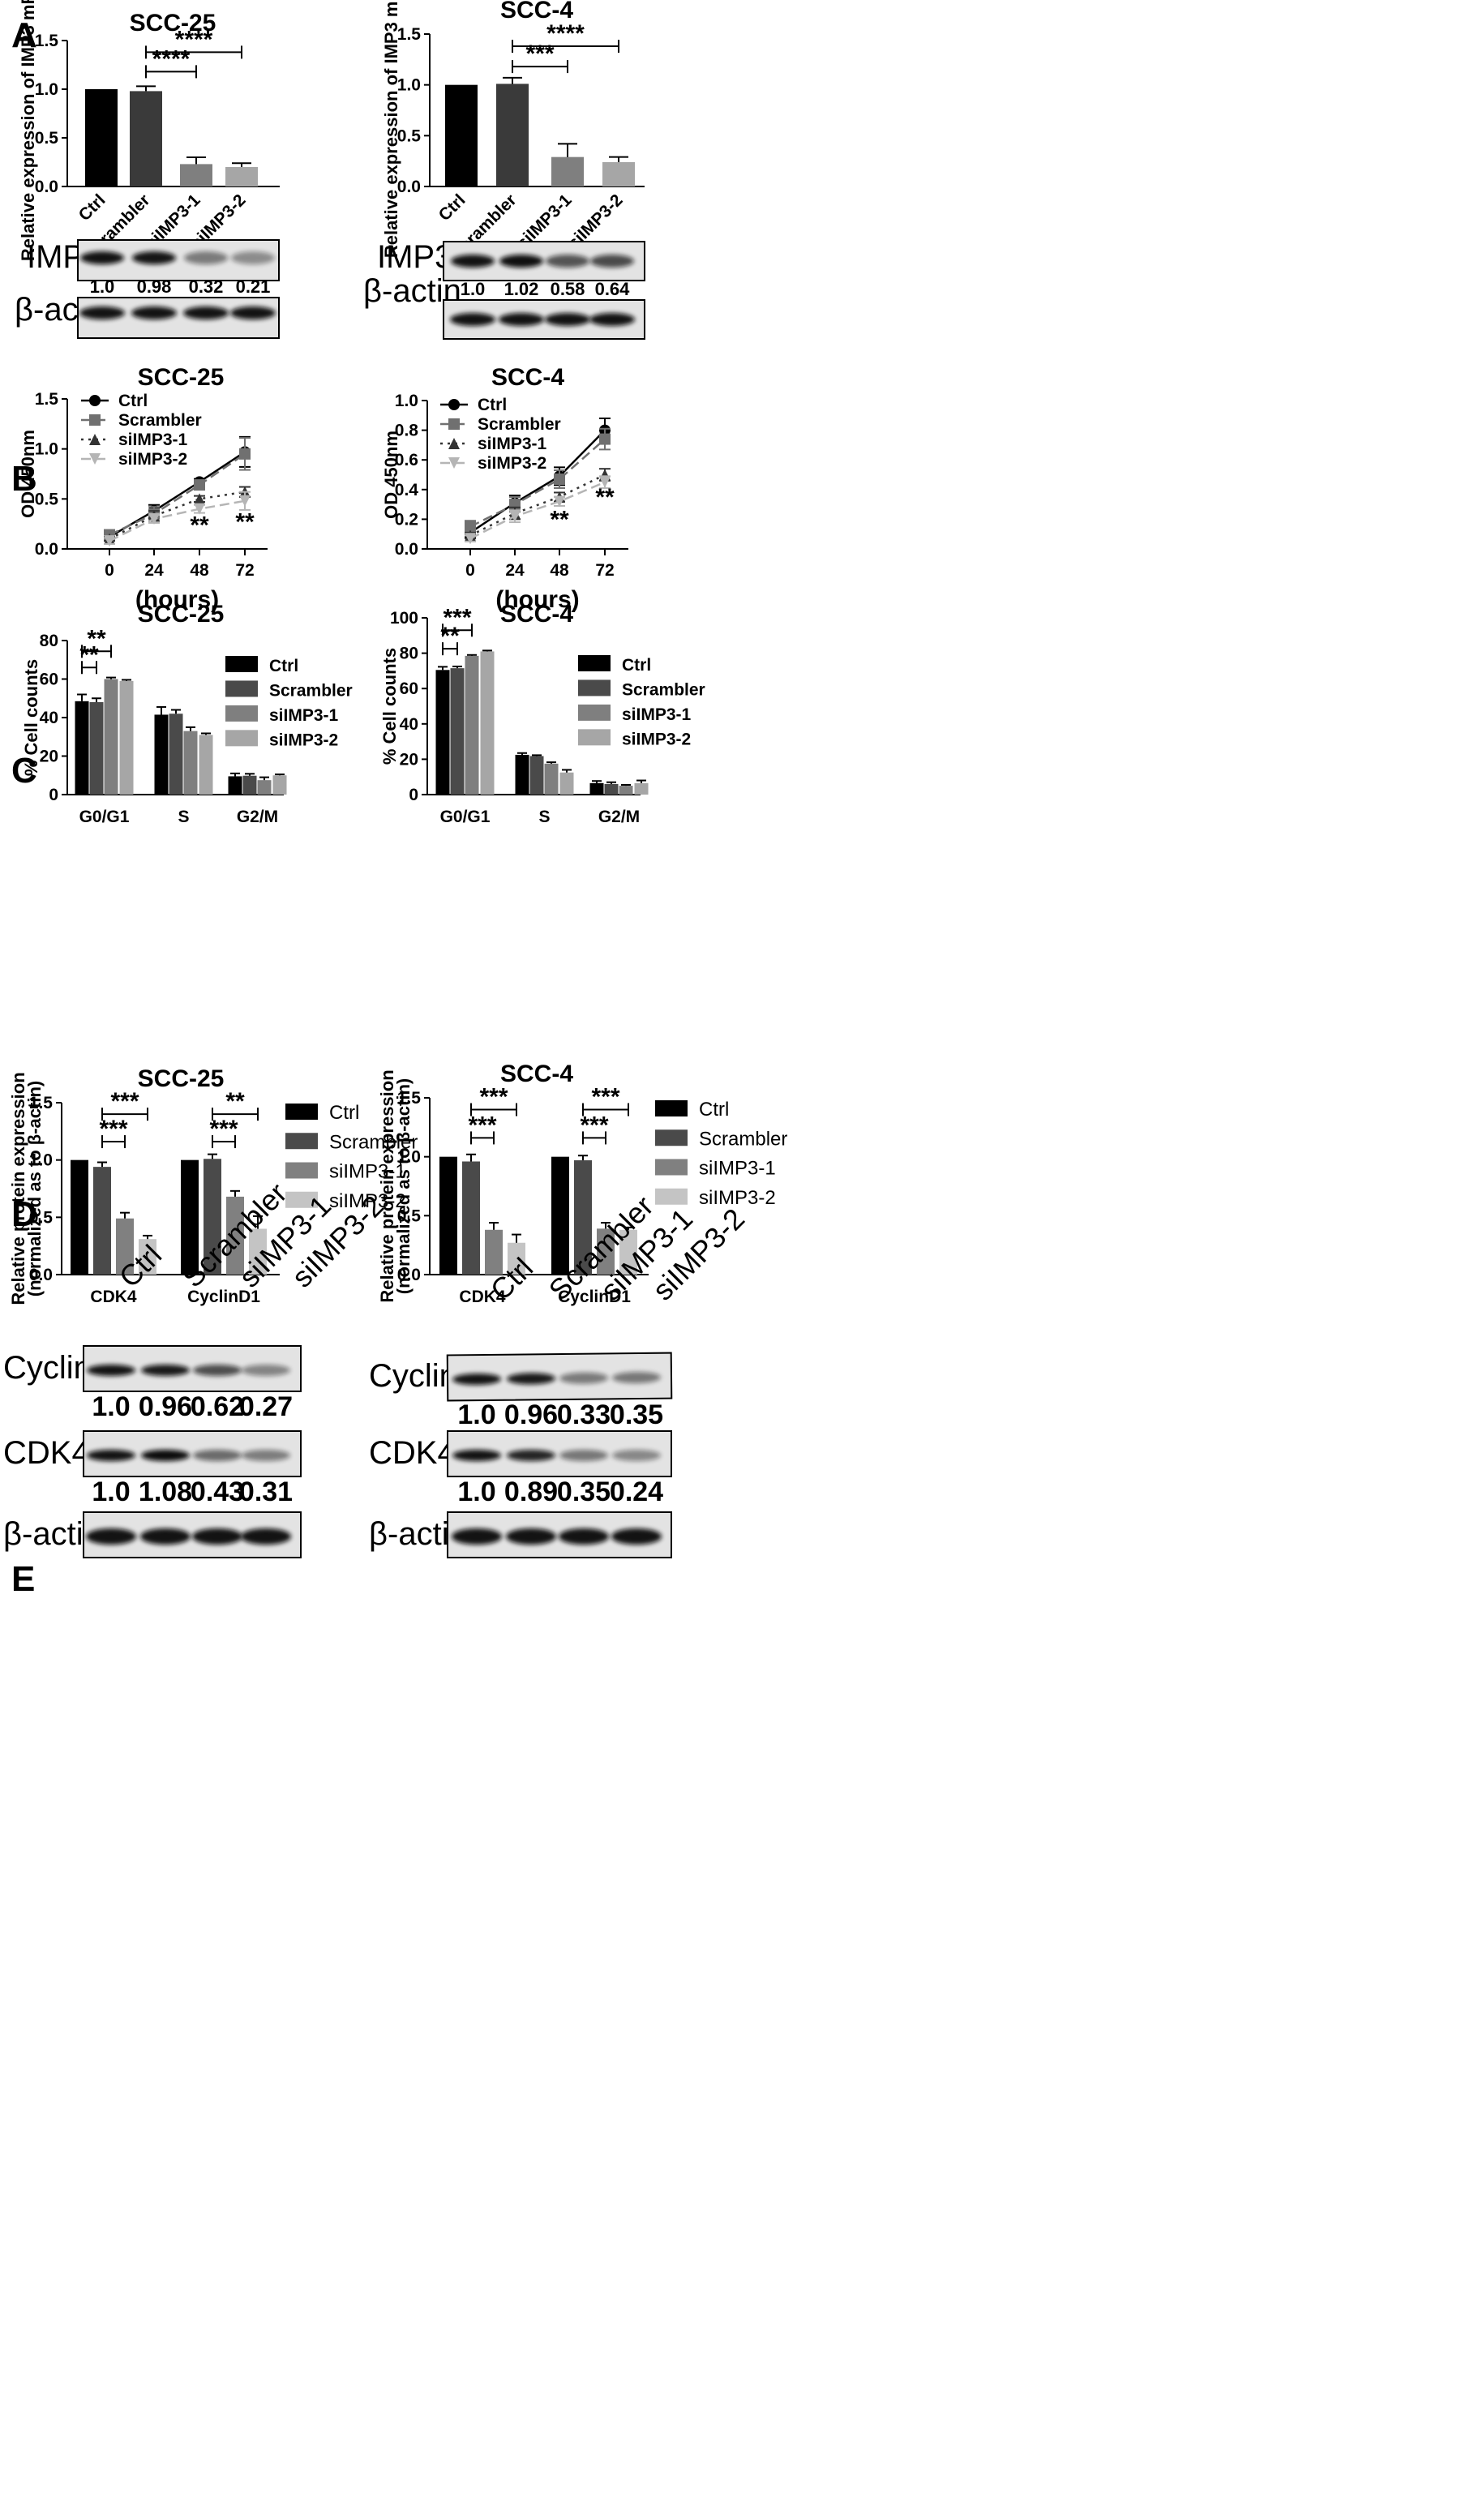 This screenshot has width=1457, height=2520. Describe the element at coordinates (235, 1101) in the screenshot. I see `sig-bracket-3-label: **` at that location.